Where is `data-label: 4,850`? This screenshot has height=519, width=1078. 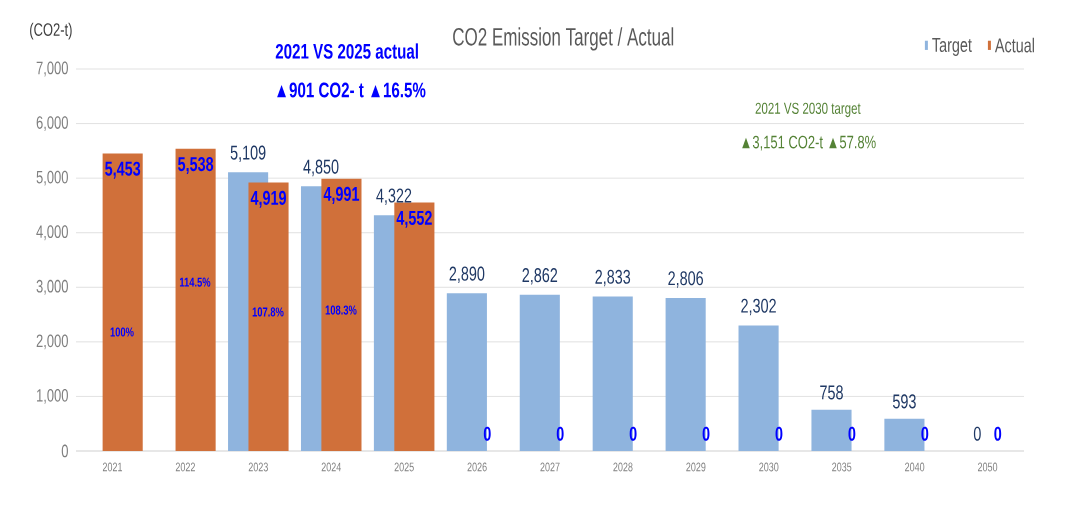 data-label: 4,850 is located at coordinates (321, 168).